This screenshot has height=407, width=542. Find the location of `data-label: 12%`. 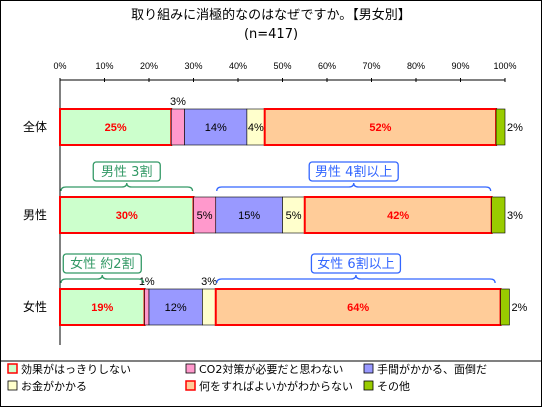

data-label: 12% is located at coordinates (176, 308).